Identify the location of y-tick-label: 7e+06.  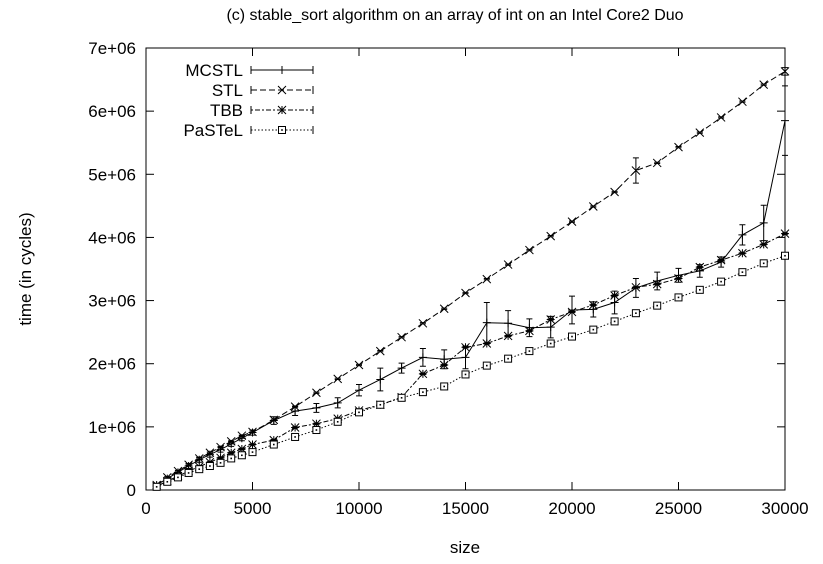
(112, 48).